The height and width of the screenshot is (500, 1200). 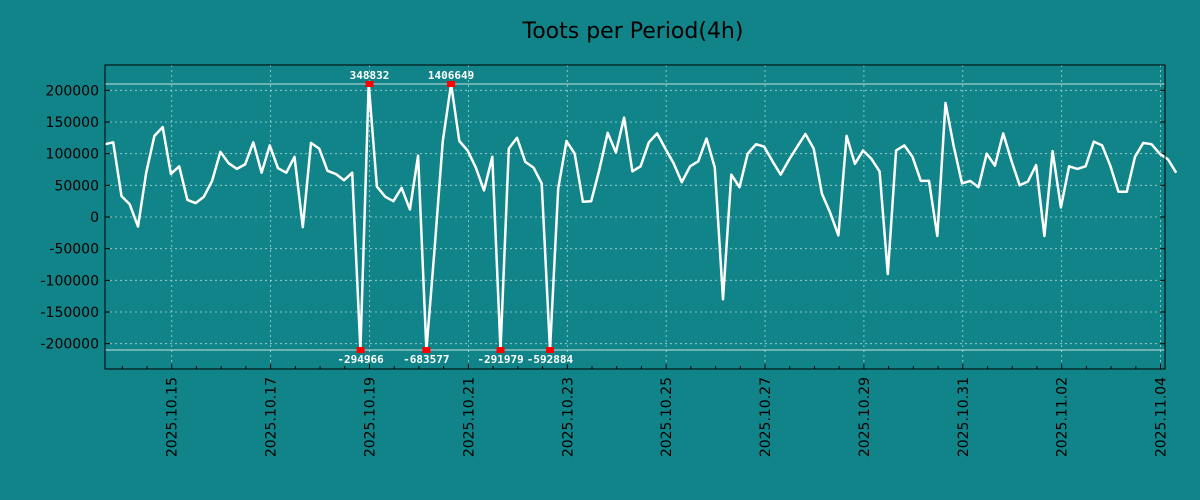 What do you see at coordinates (1063, 417) in the screenshot?
I see `x-tick-label: 2025.11.02` at bounding box center [1063, 417].